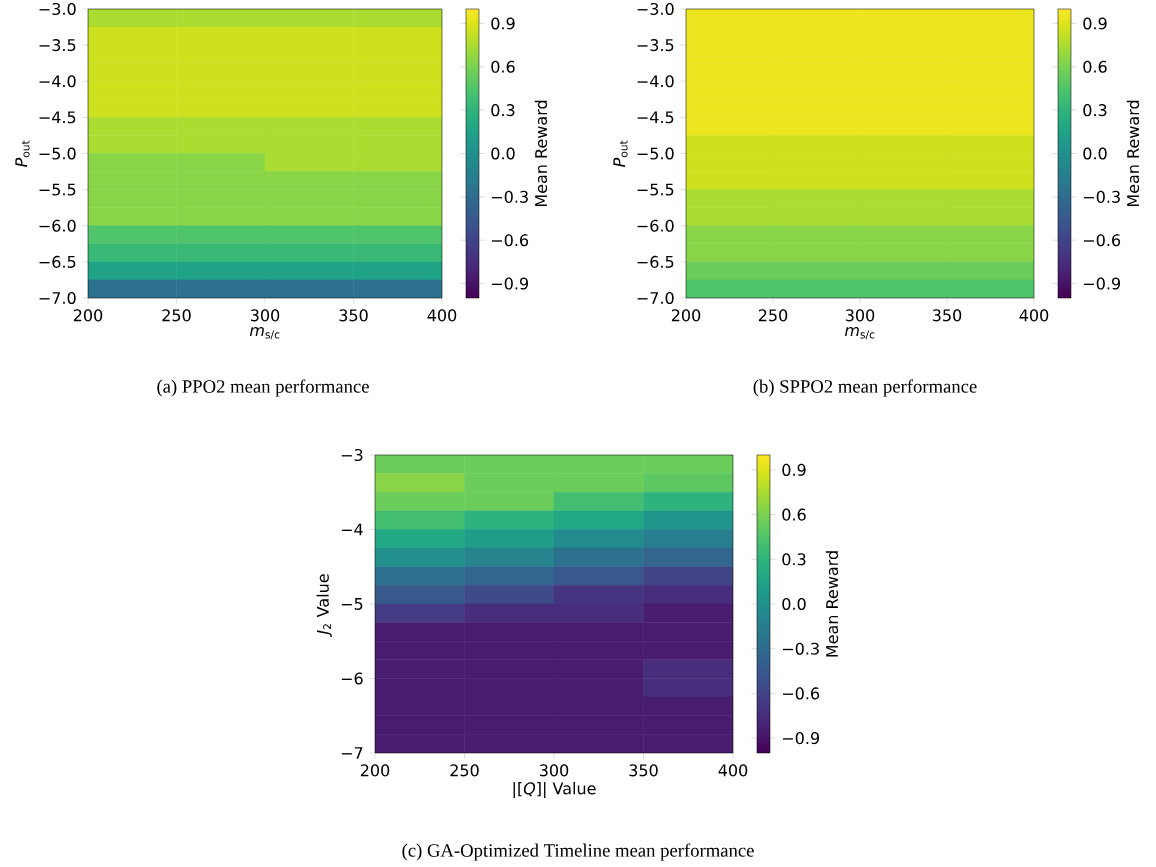 This screenshot has height=867, width=1156. Describe the element at coordinates (578, 852) in the screenshot. I see `text: (c) GA-Optimized Timeline mean performance` at that location.